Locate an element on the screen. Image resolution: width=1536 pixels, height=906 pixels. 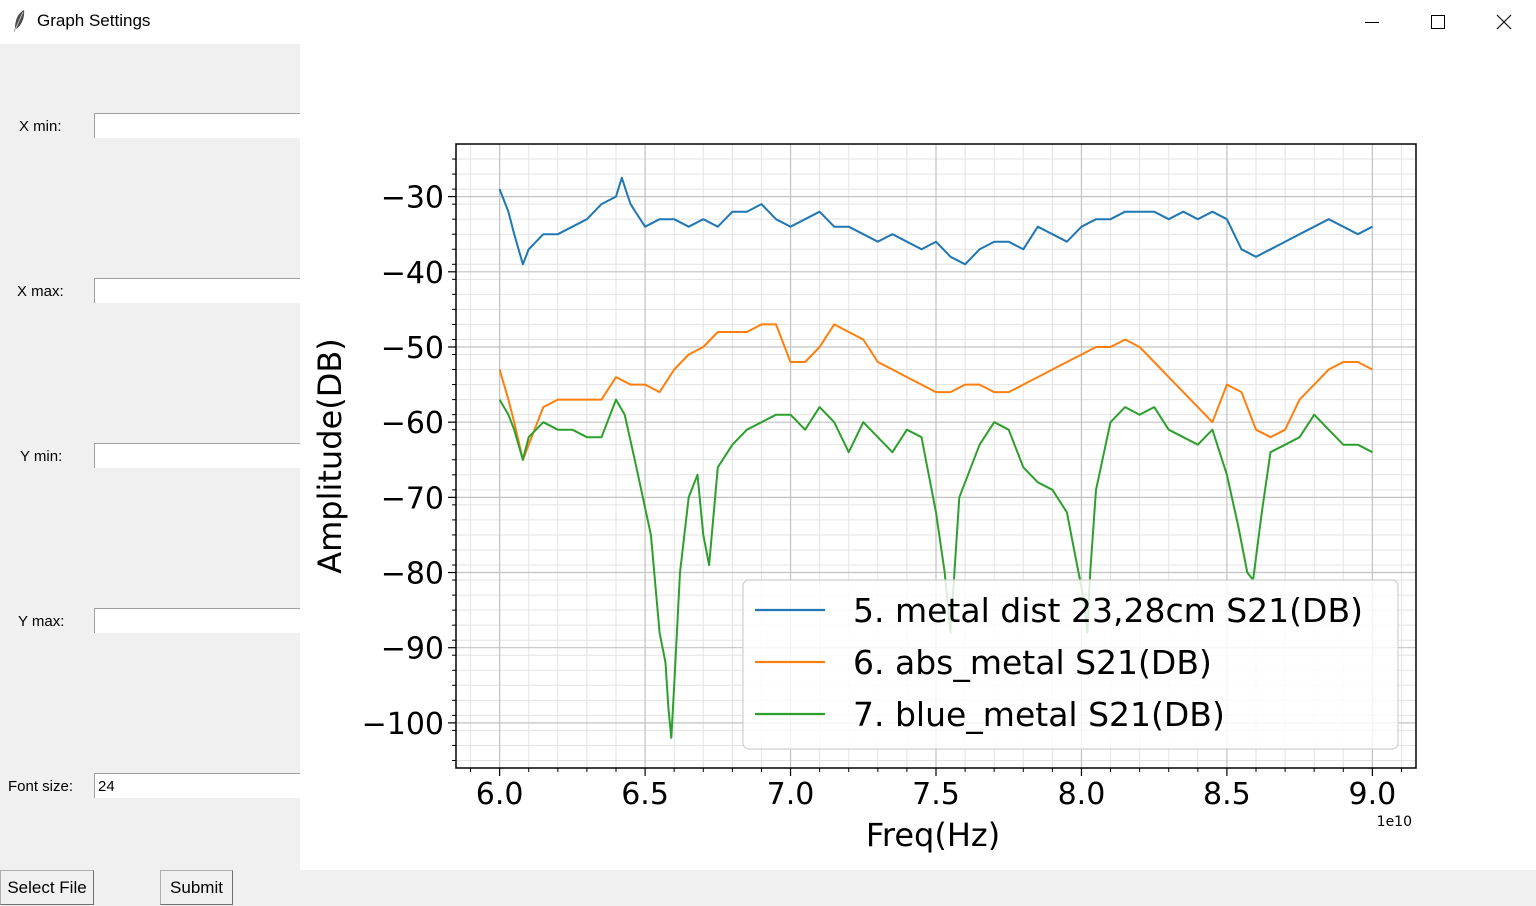
select-file-button: Select File is located at coordinates (47, 887).